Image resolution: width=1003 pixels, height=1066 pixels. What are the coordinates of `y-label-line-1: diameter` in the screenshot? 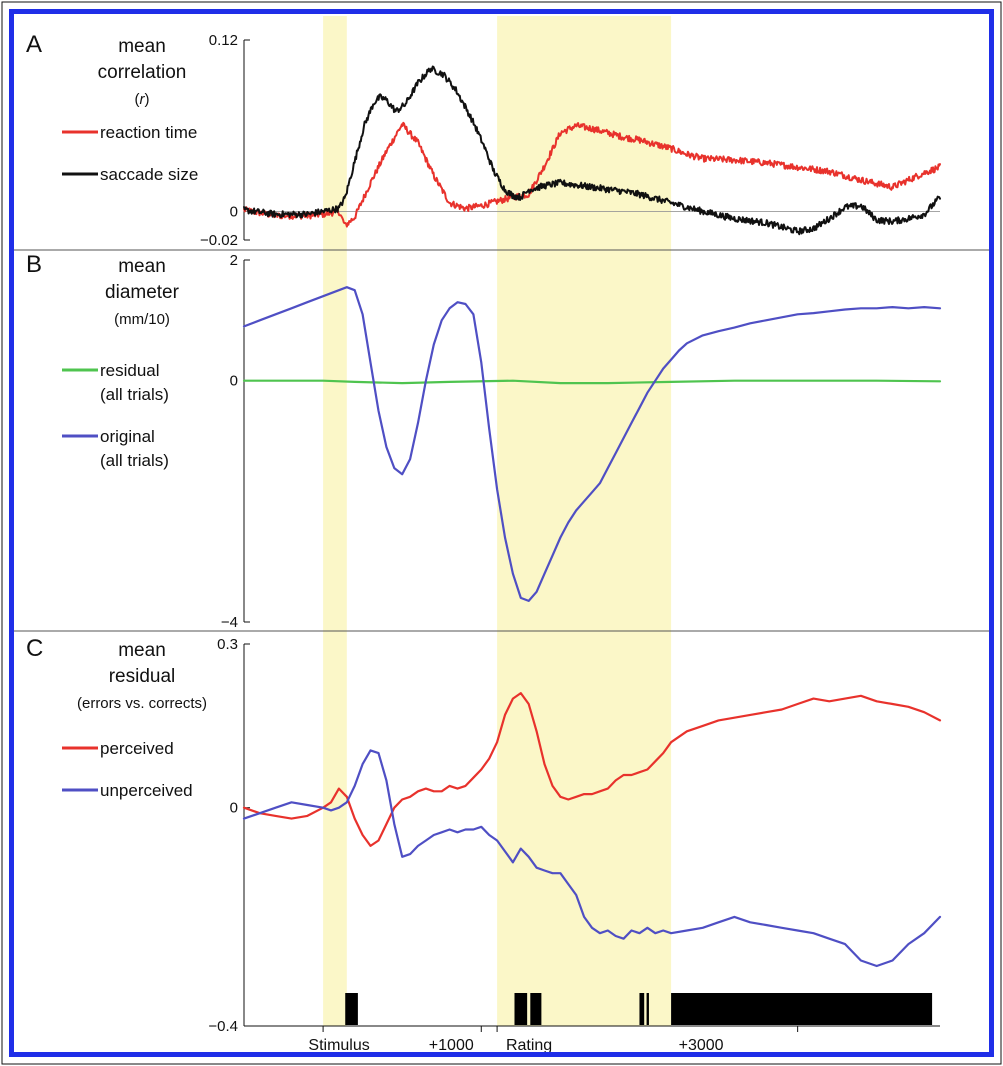 It's located at (142, 292).